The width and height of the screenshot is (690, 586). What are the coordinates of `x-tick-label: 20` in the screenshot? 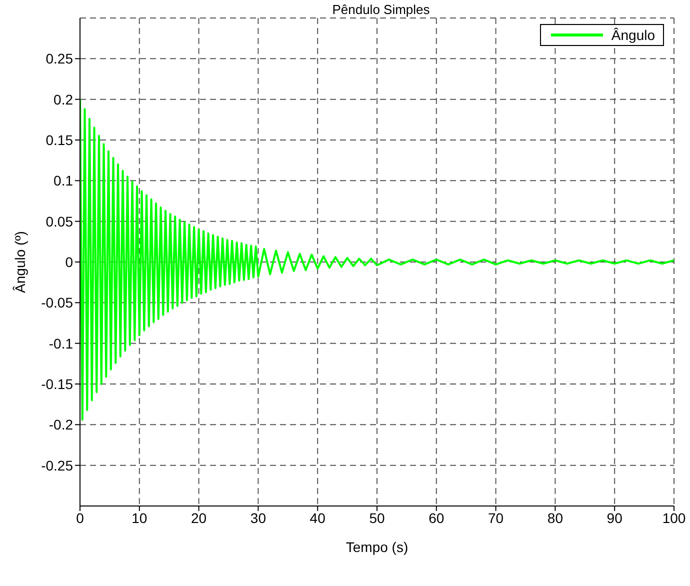 It's located at (199, 518).